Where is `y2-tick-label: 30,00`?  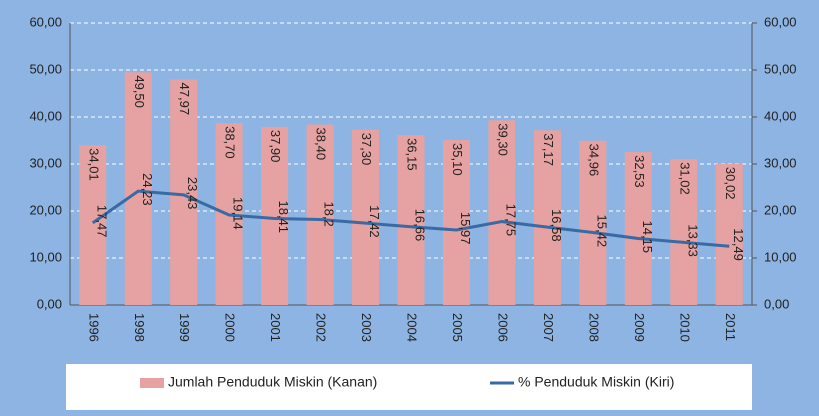 y2-tick-label: 30,00 is located at coordinates (780, 162).